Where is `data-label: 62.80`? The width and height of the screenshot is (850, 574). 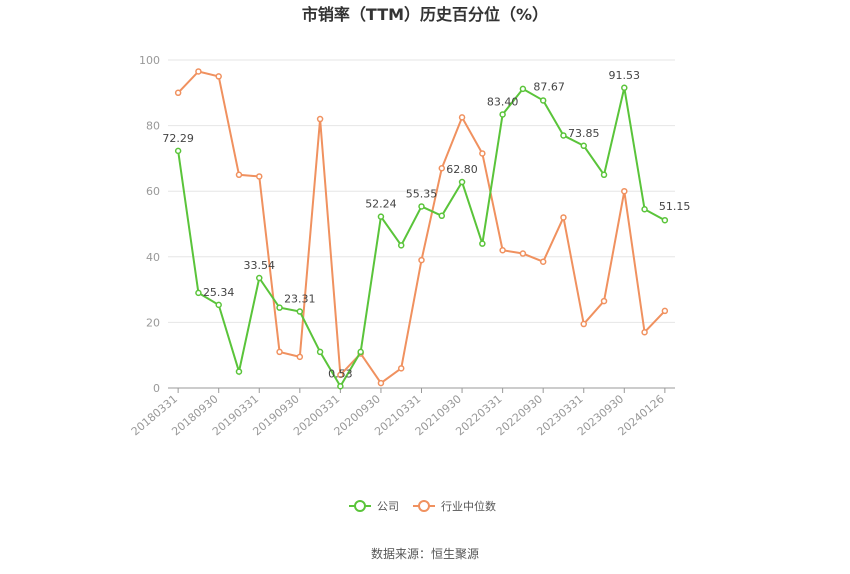 data-label: 62.80 is located at coordinates (462, 169).